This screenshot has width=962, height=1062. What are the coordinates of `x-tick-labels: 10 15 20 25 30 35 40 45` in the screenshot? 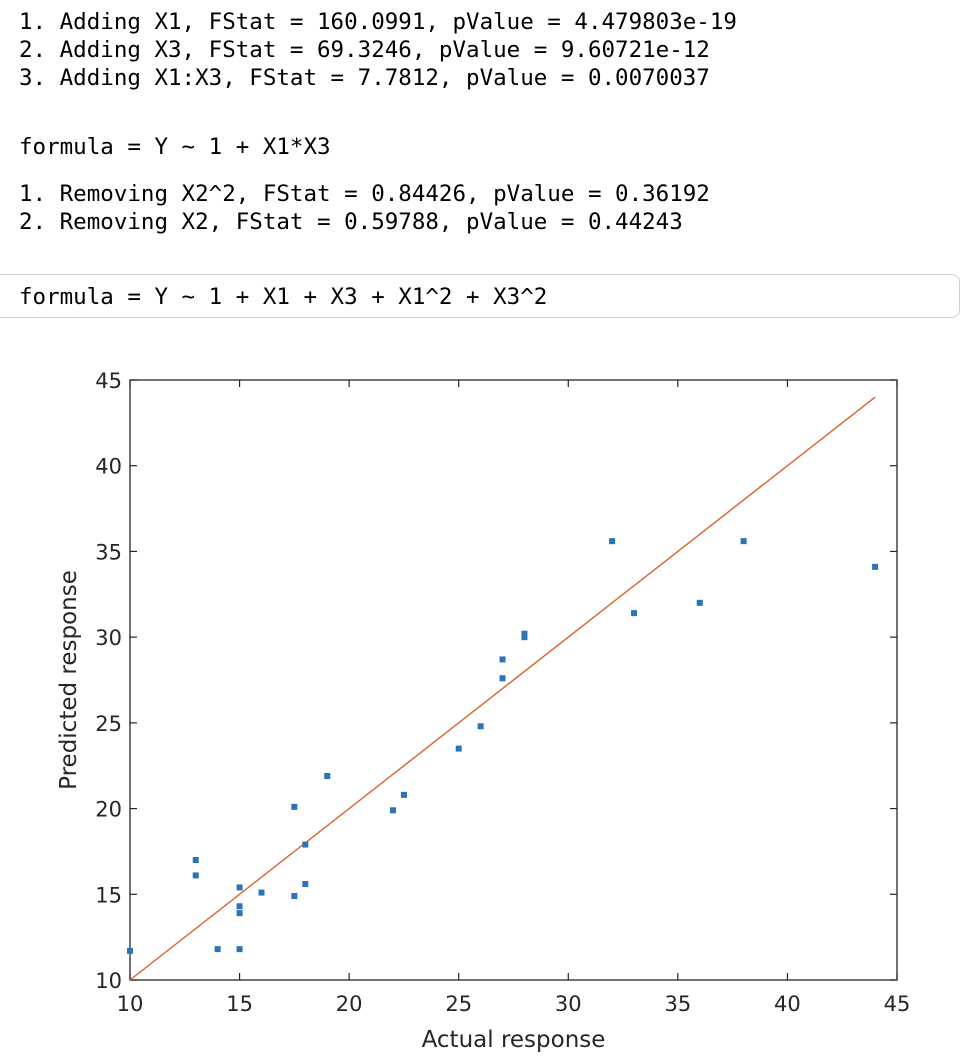 It's located at (514, 1004).